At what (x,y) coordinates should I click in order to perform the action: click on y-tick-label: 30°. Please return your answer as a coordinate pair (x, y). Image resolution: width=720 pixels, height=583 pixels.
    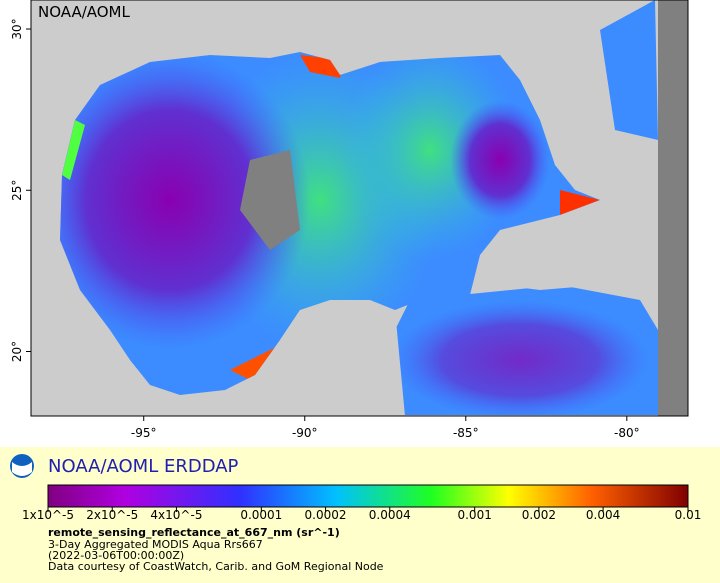
    Looking at the image, I should click on (17, 28).